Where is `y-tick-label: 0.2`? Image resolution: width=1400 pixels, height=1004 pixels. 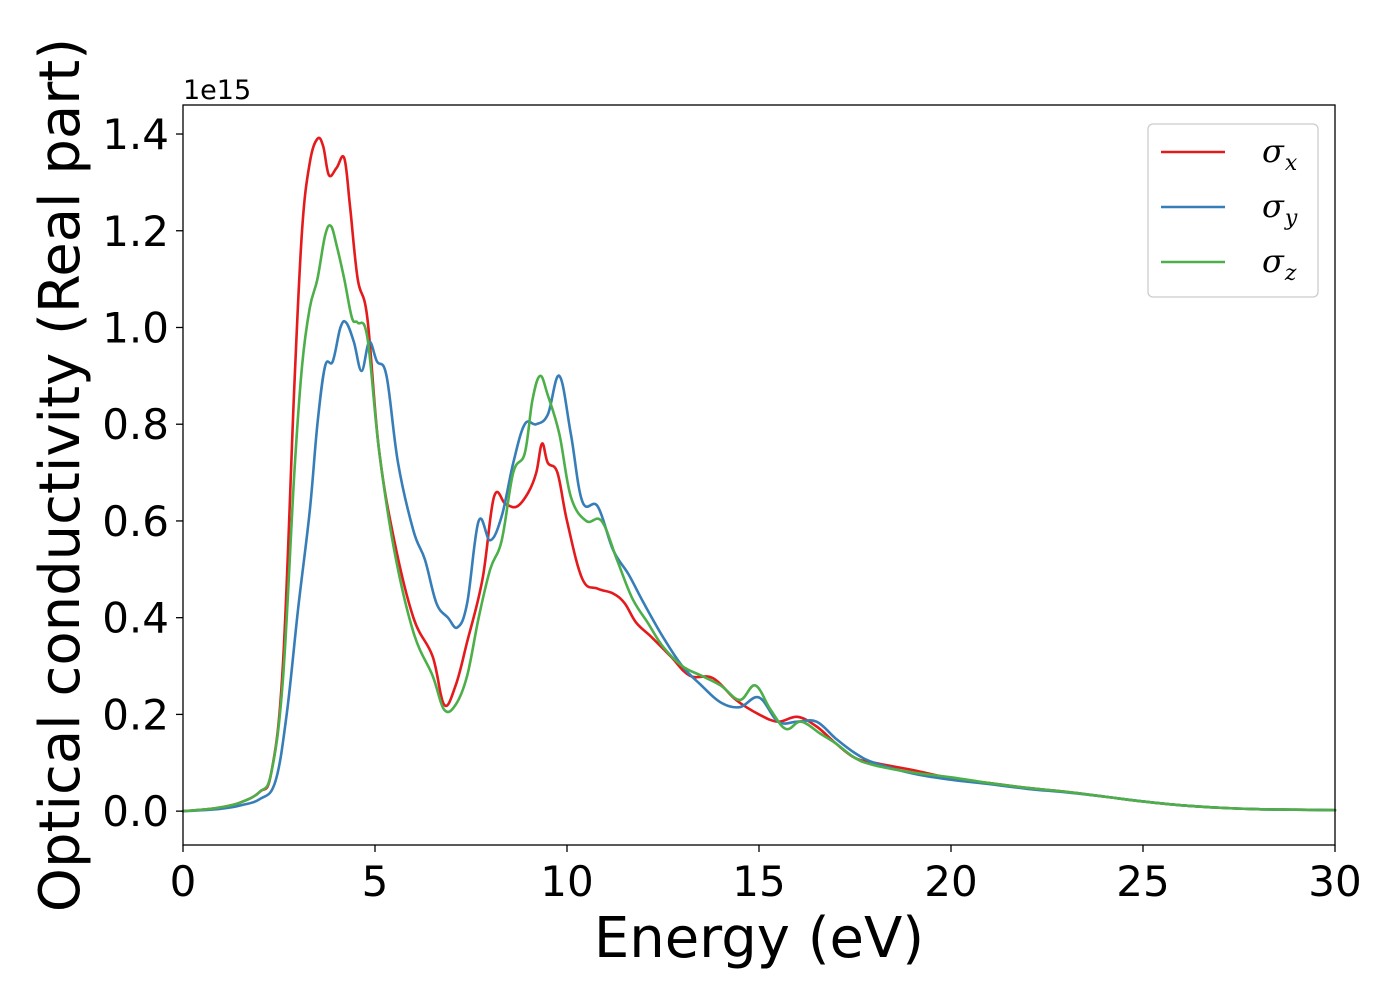
y-tick-label: 0.2 is located at coordinates (135, 714).